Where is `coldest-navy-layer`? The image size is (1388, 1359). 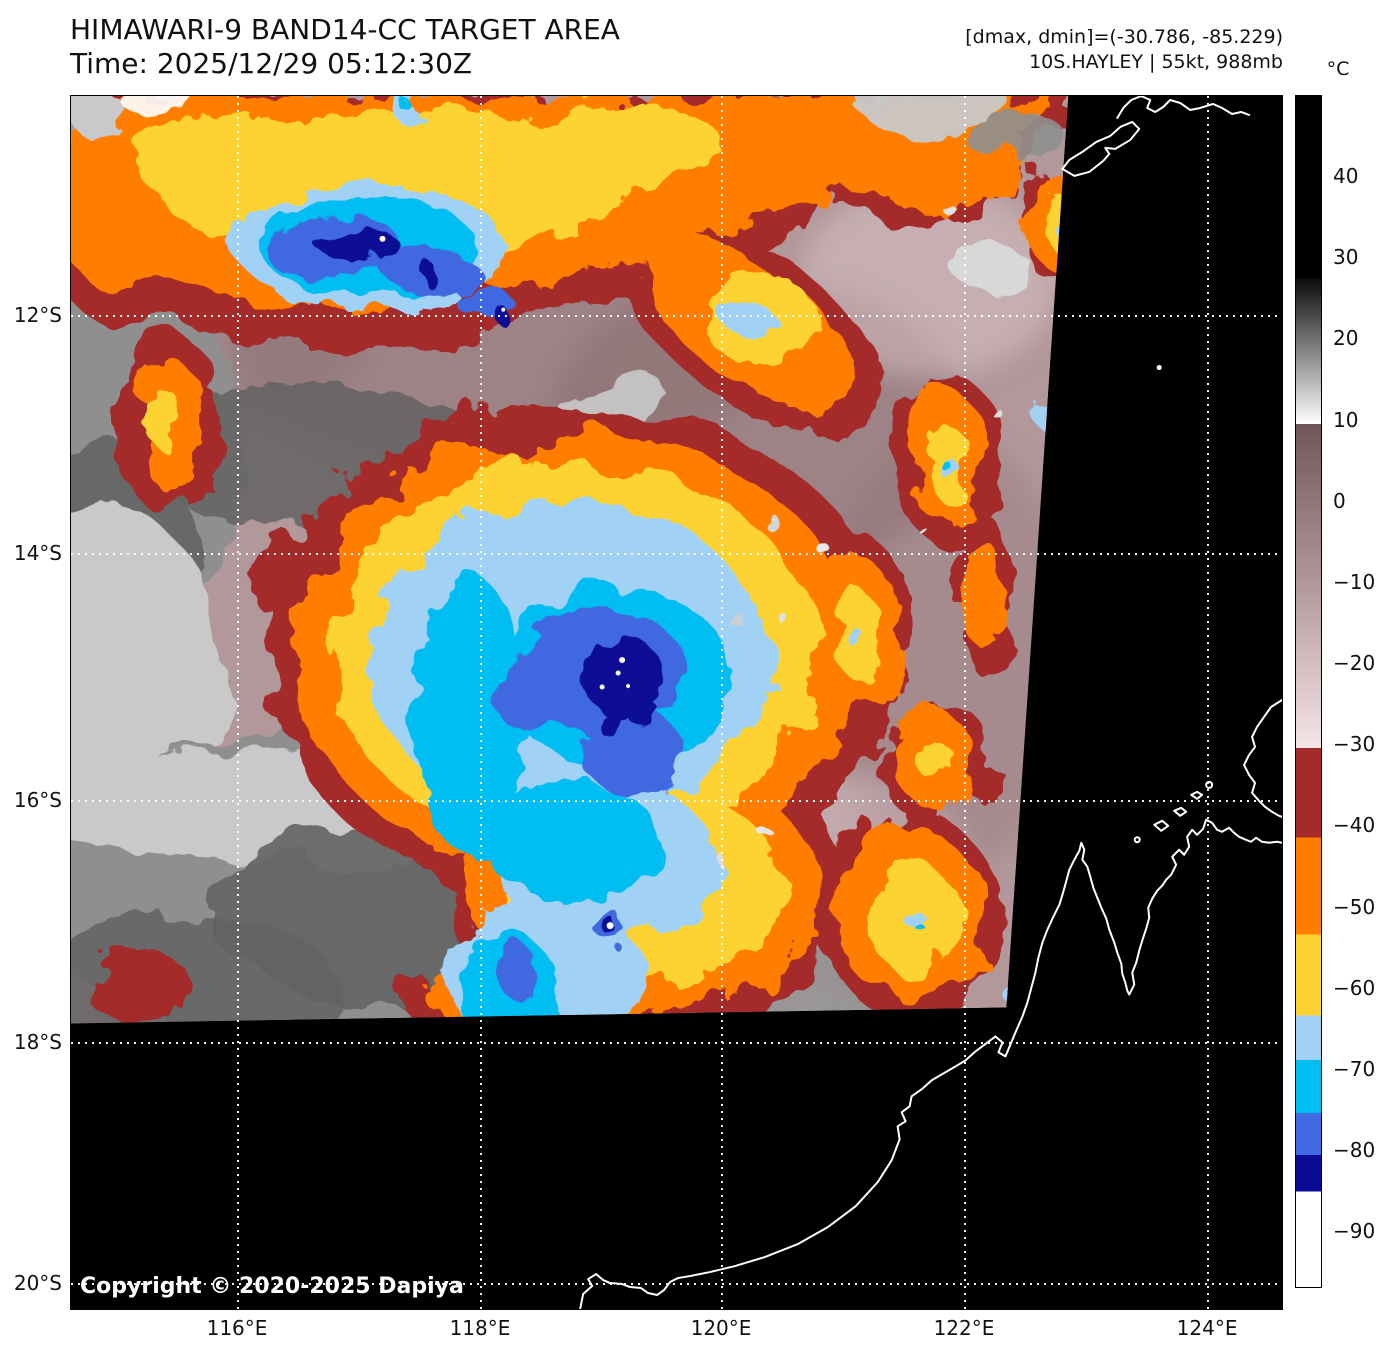
coldest-navy-layer is located at coordinates (488, 582).